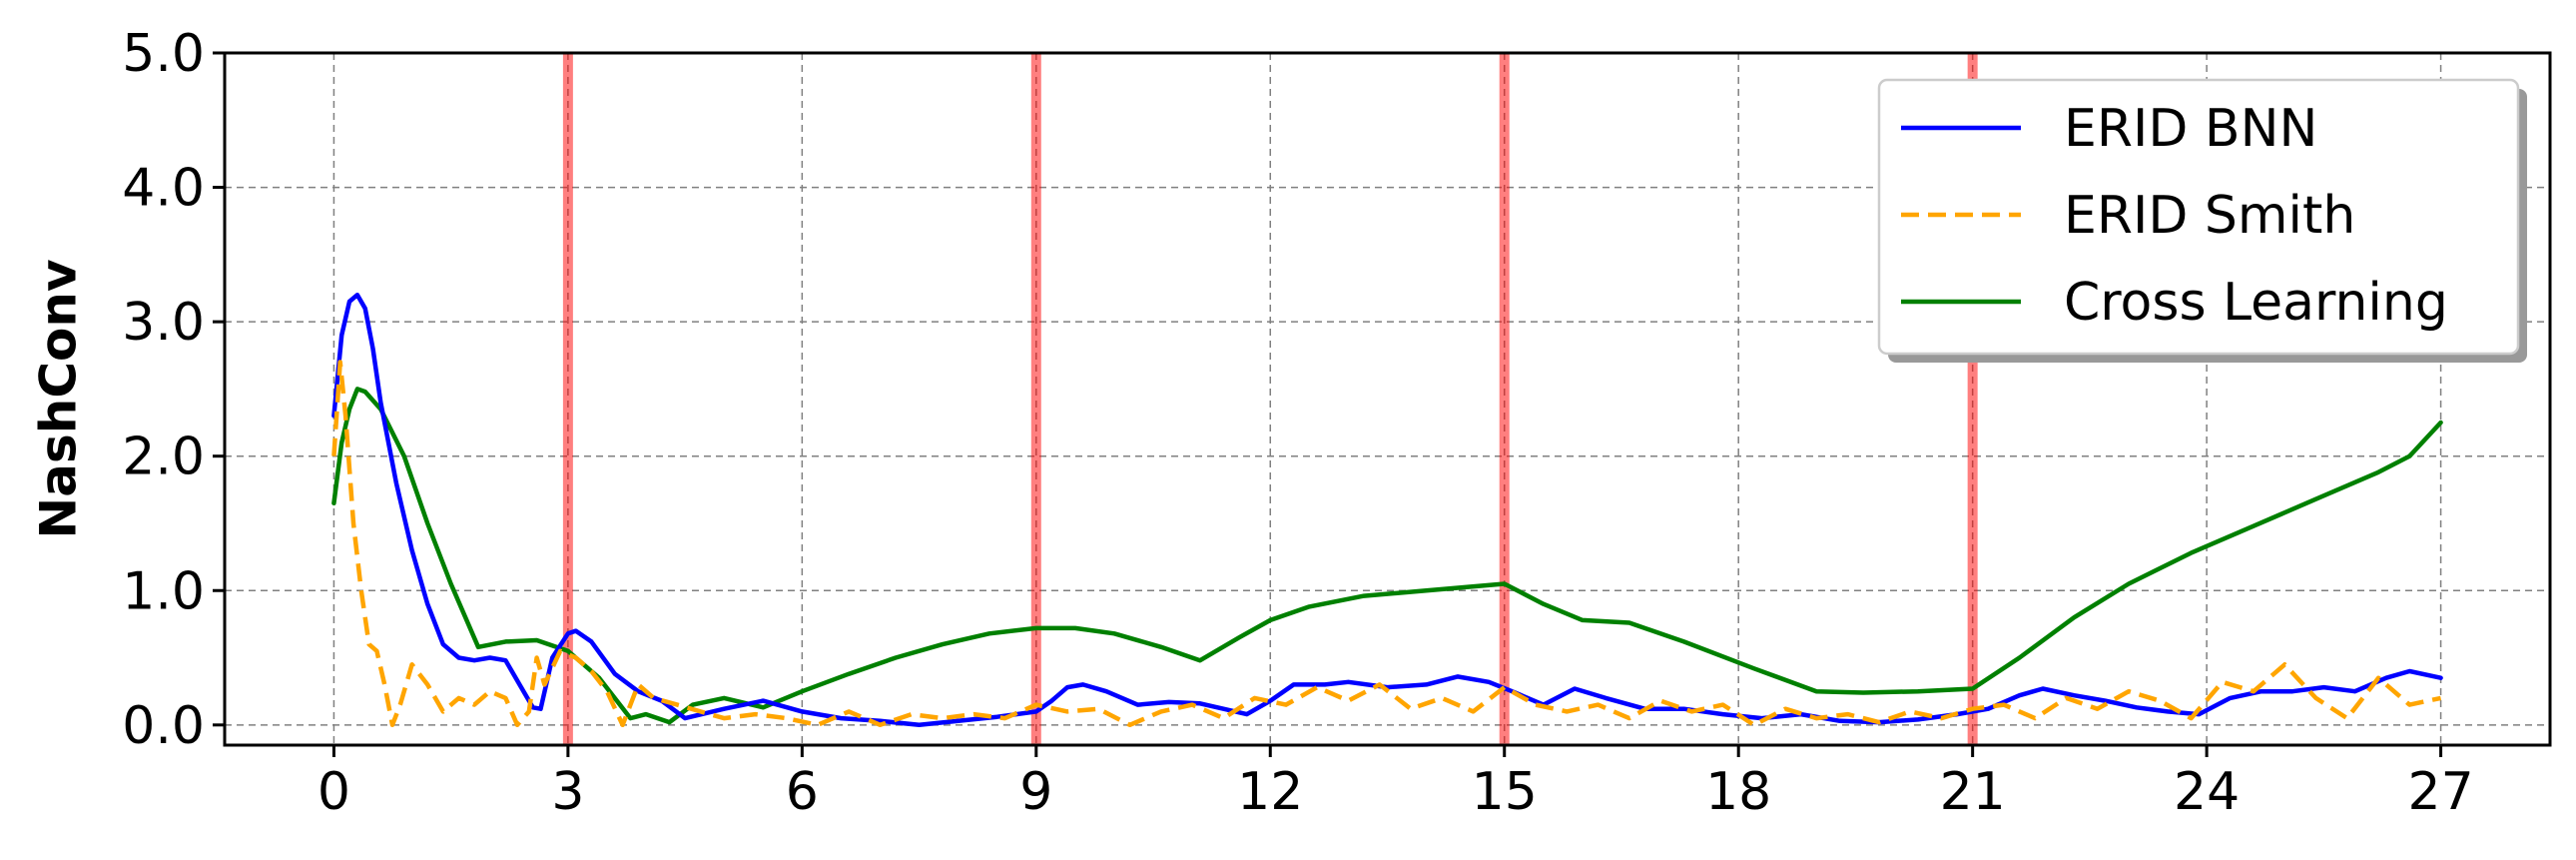 The width and height of the screenshot is (2576, 860). Describe the element at coordinates (1035, 792) in the screenshot. I see `x-tick-label: 9` at that location.